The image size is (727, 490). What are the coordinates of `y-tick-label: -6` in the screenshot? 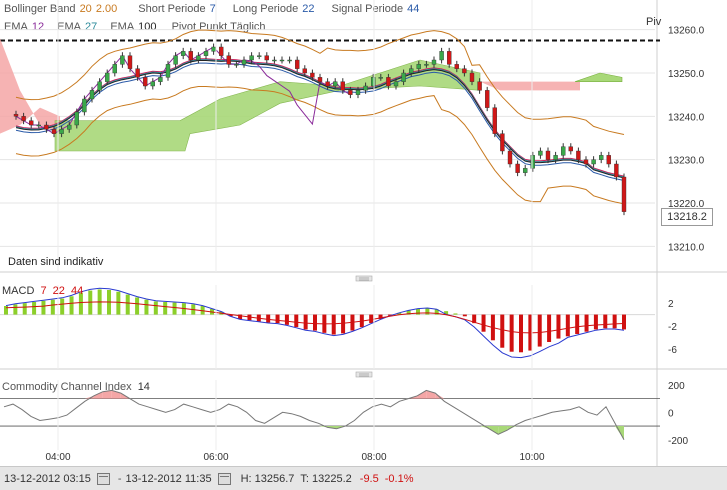 It's located at (672, 350).